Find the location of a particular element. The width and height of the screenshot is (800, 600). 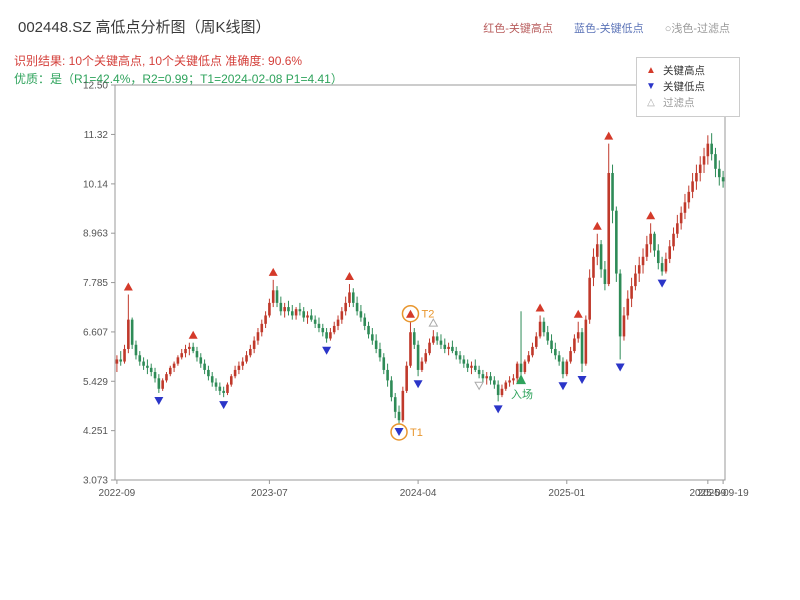

chart-legend: ▲ 关键高点 ▼ 关键低点 △ 过滤点 is located at coordinates (688, 87).